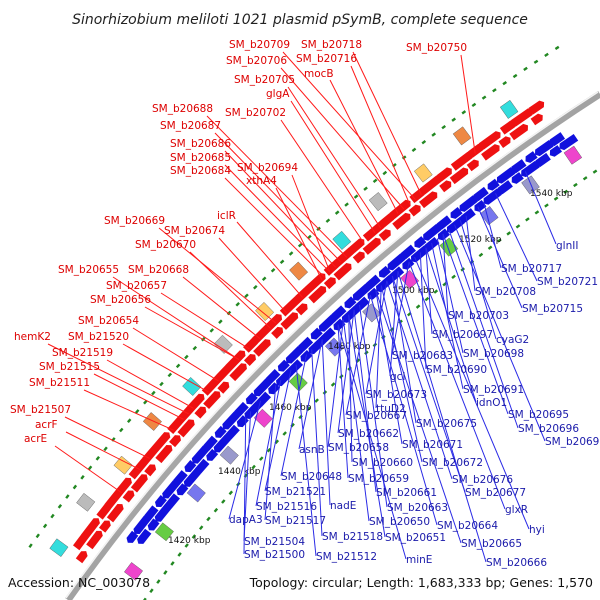 The image size is (600, 600). Describe the element at coordinates (286, 507) in the screenshot. I see `gene-label: SM_b21516` at that location.